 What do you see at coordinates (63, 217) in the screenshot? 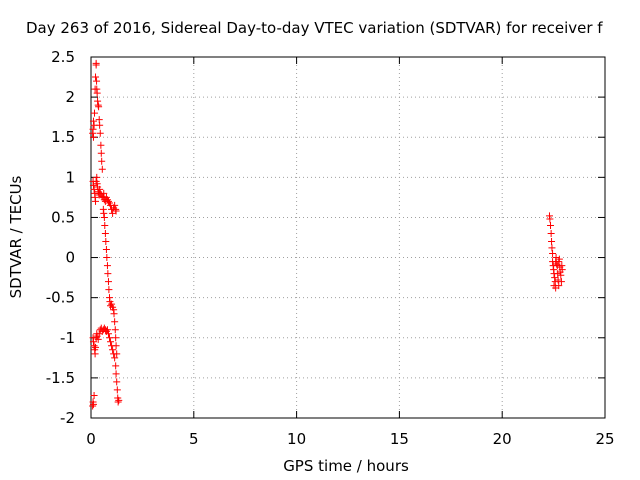
I see `y-tick-label: 0.5` at bounding box center [63, 217].